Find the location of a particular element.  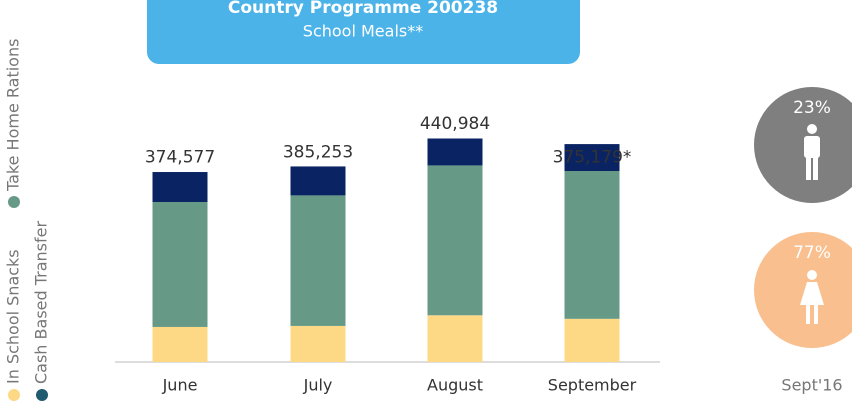

x-tick-label: July is located at coordinates (318, 385).